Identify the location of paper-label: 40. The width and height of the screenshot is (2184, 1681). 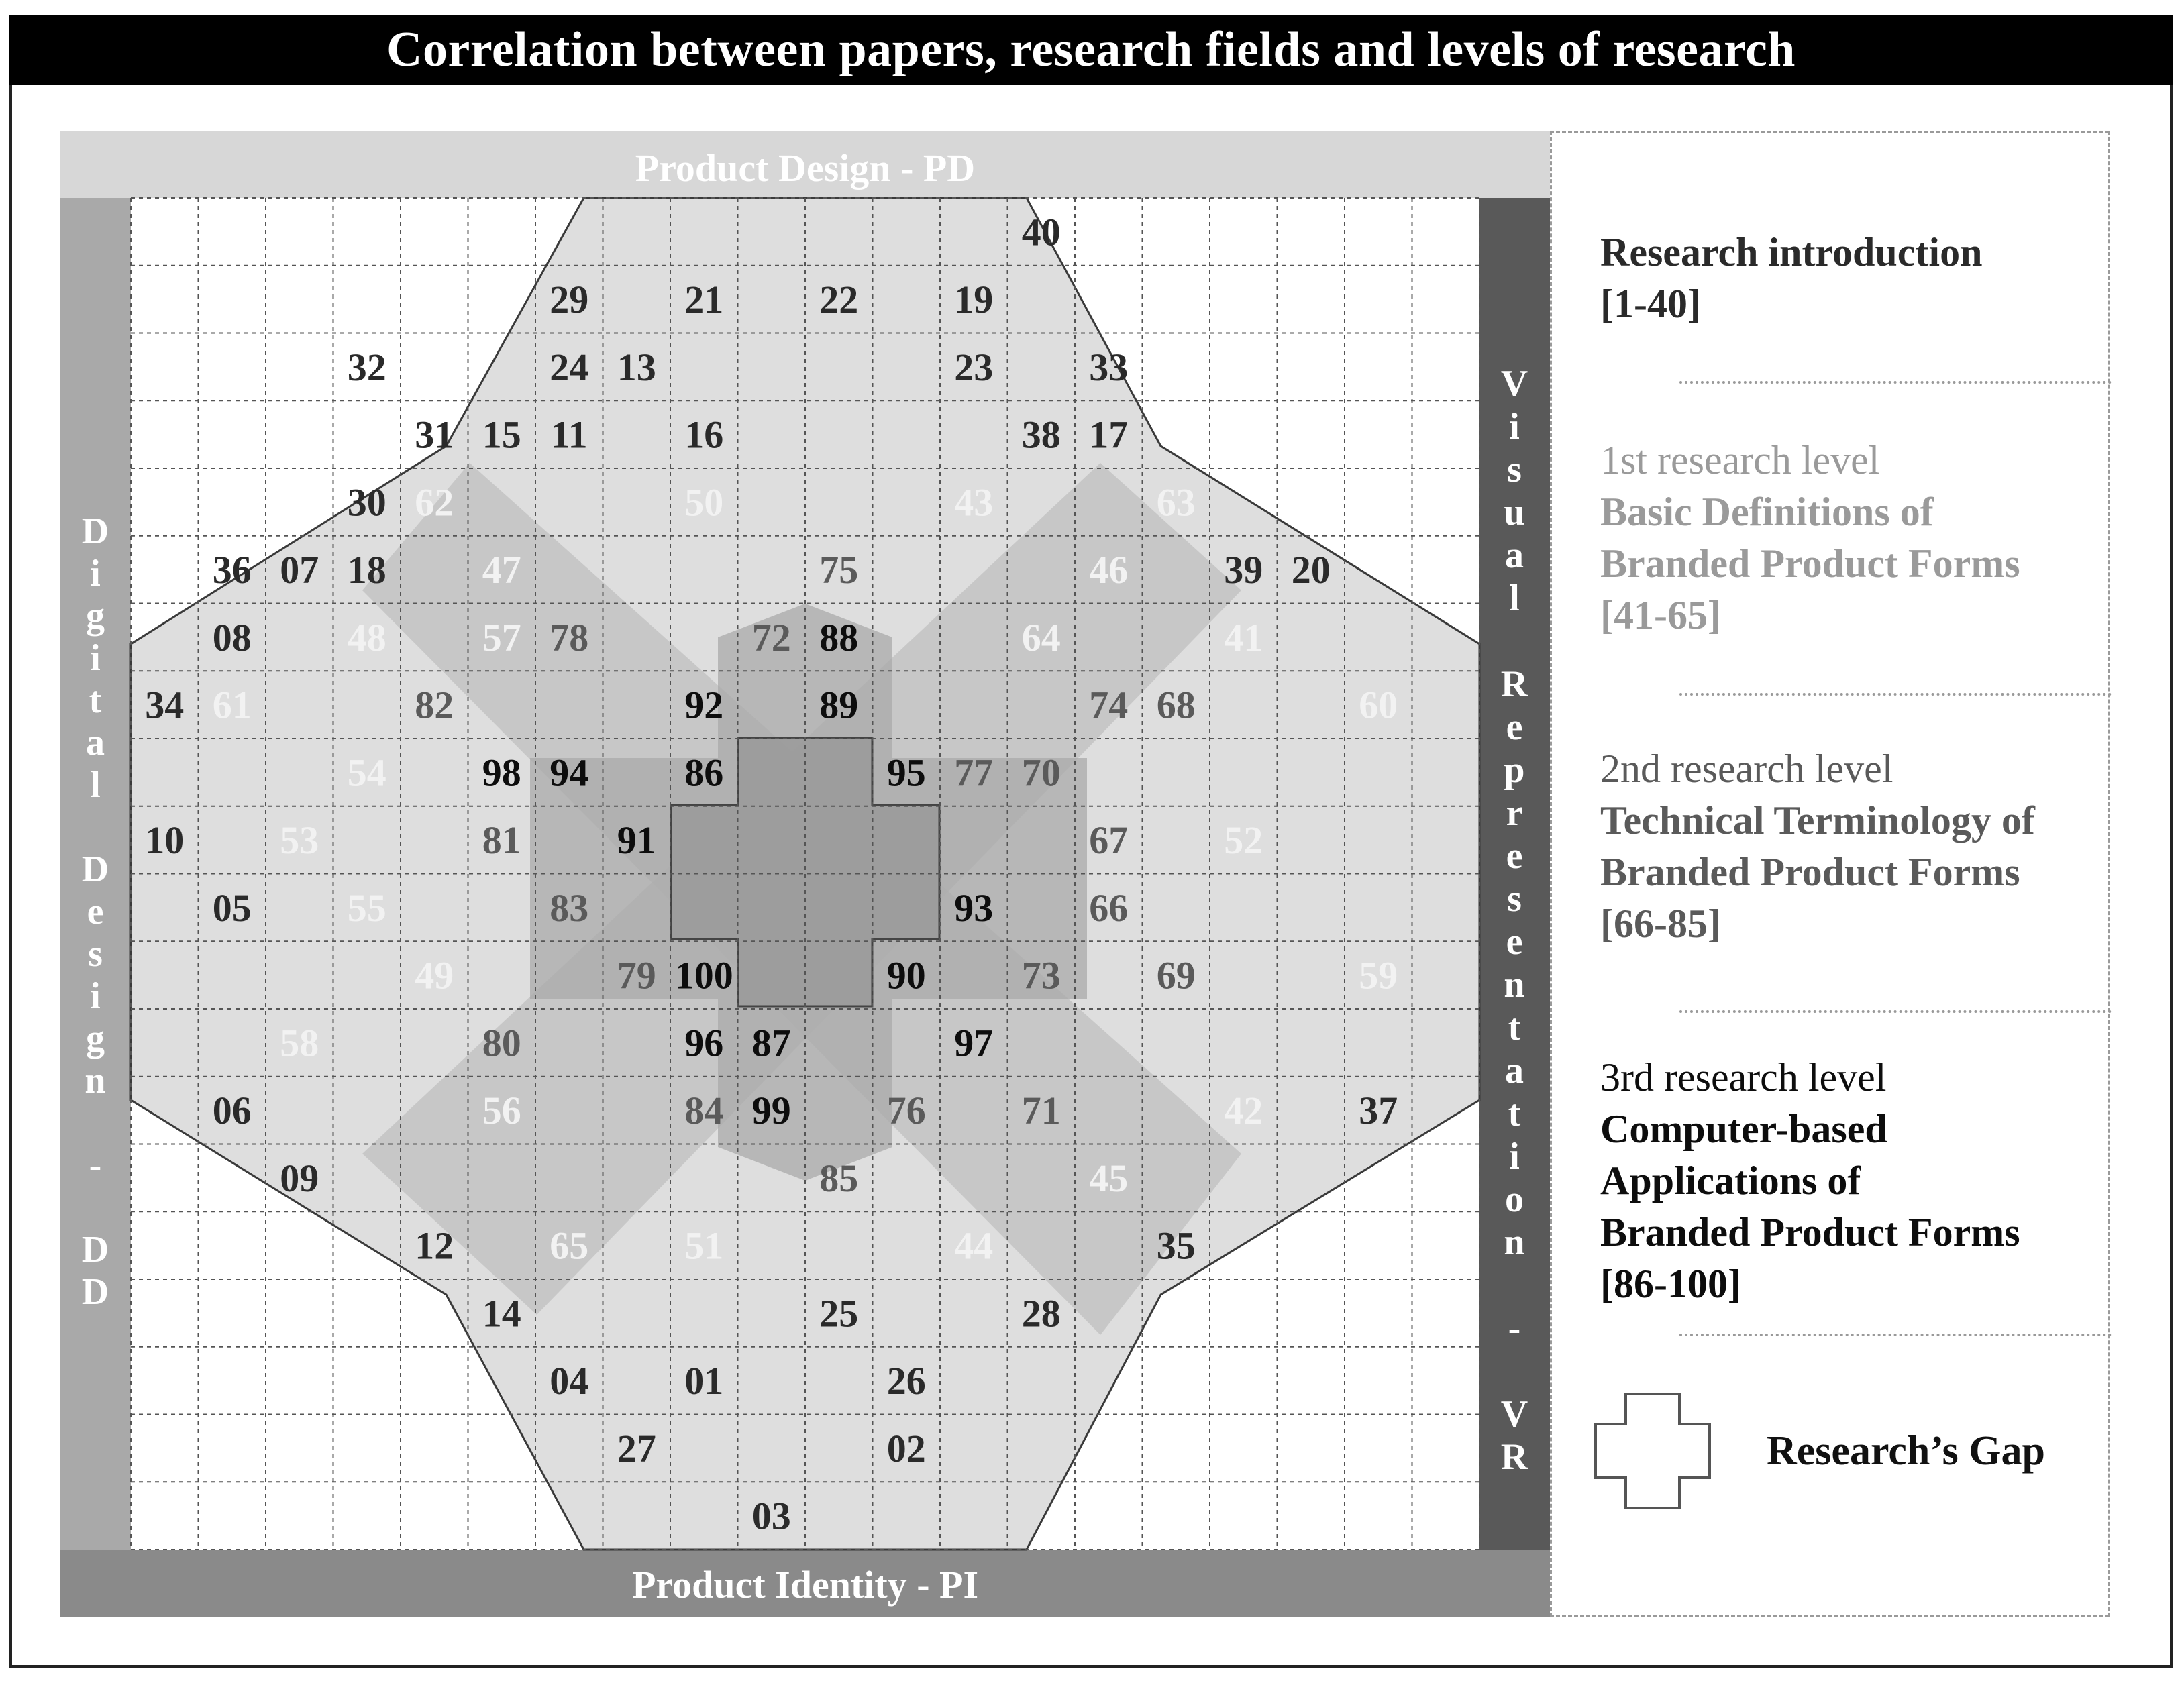
(1041, 232).